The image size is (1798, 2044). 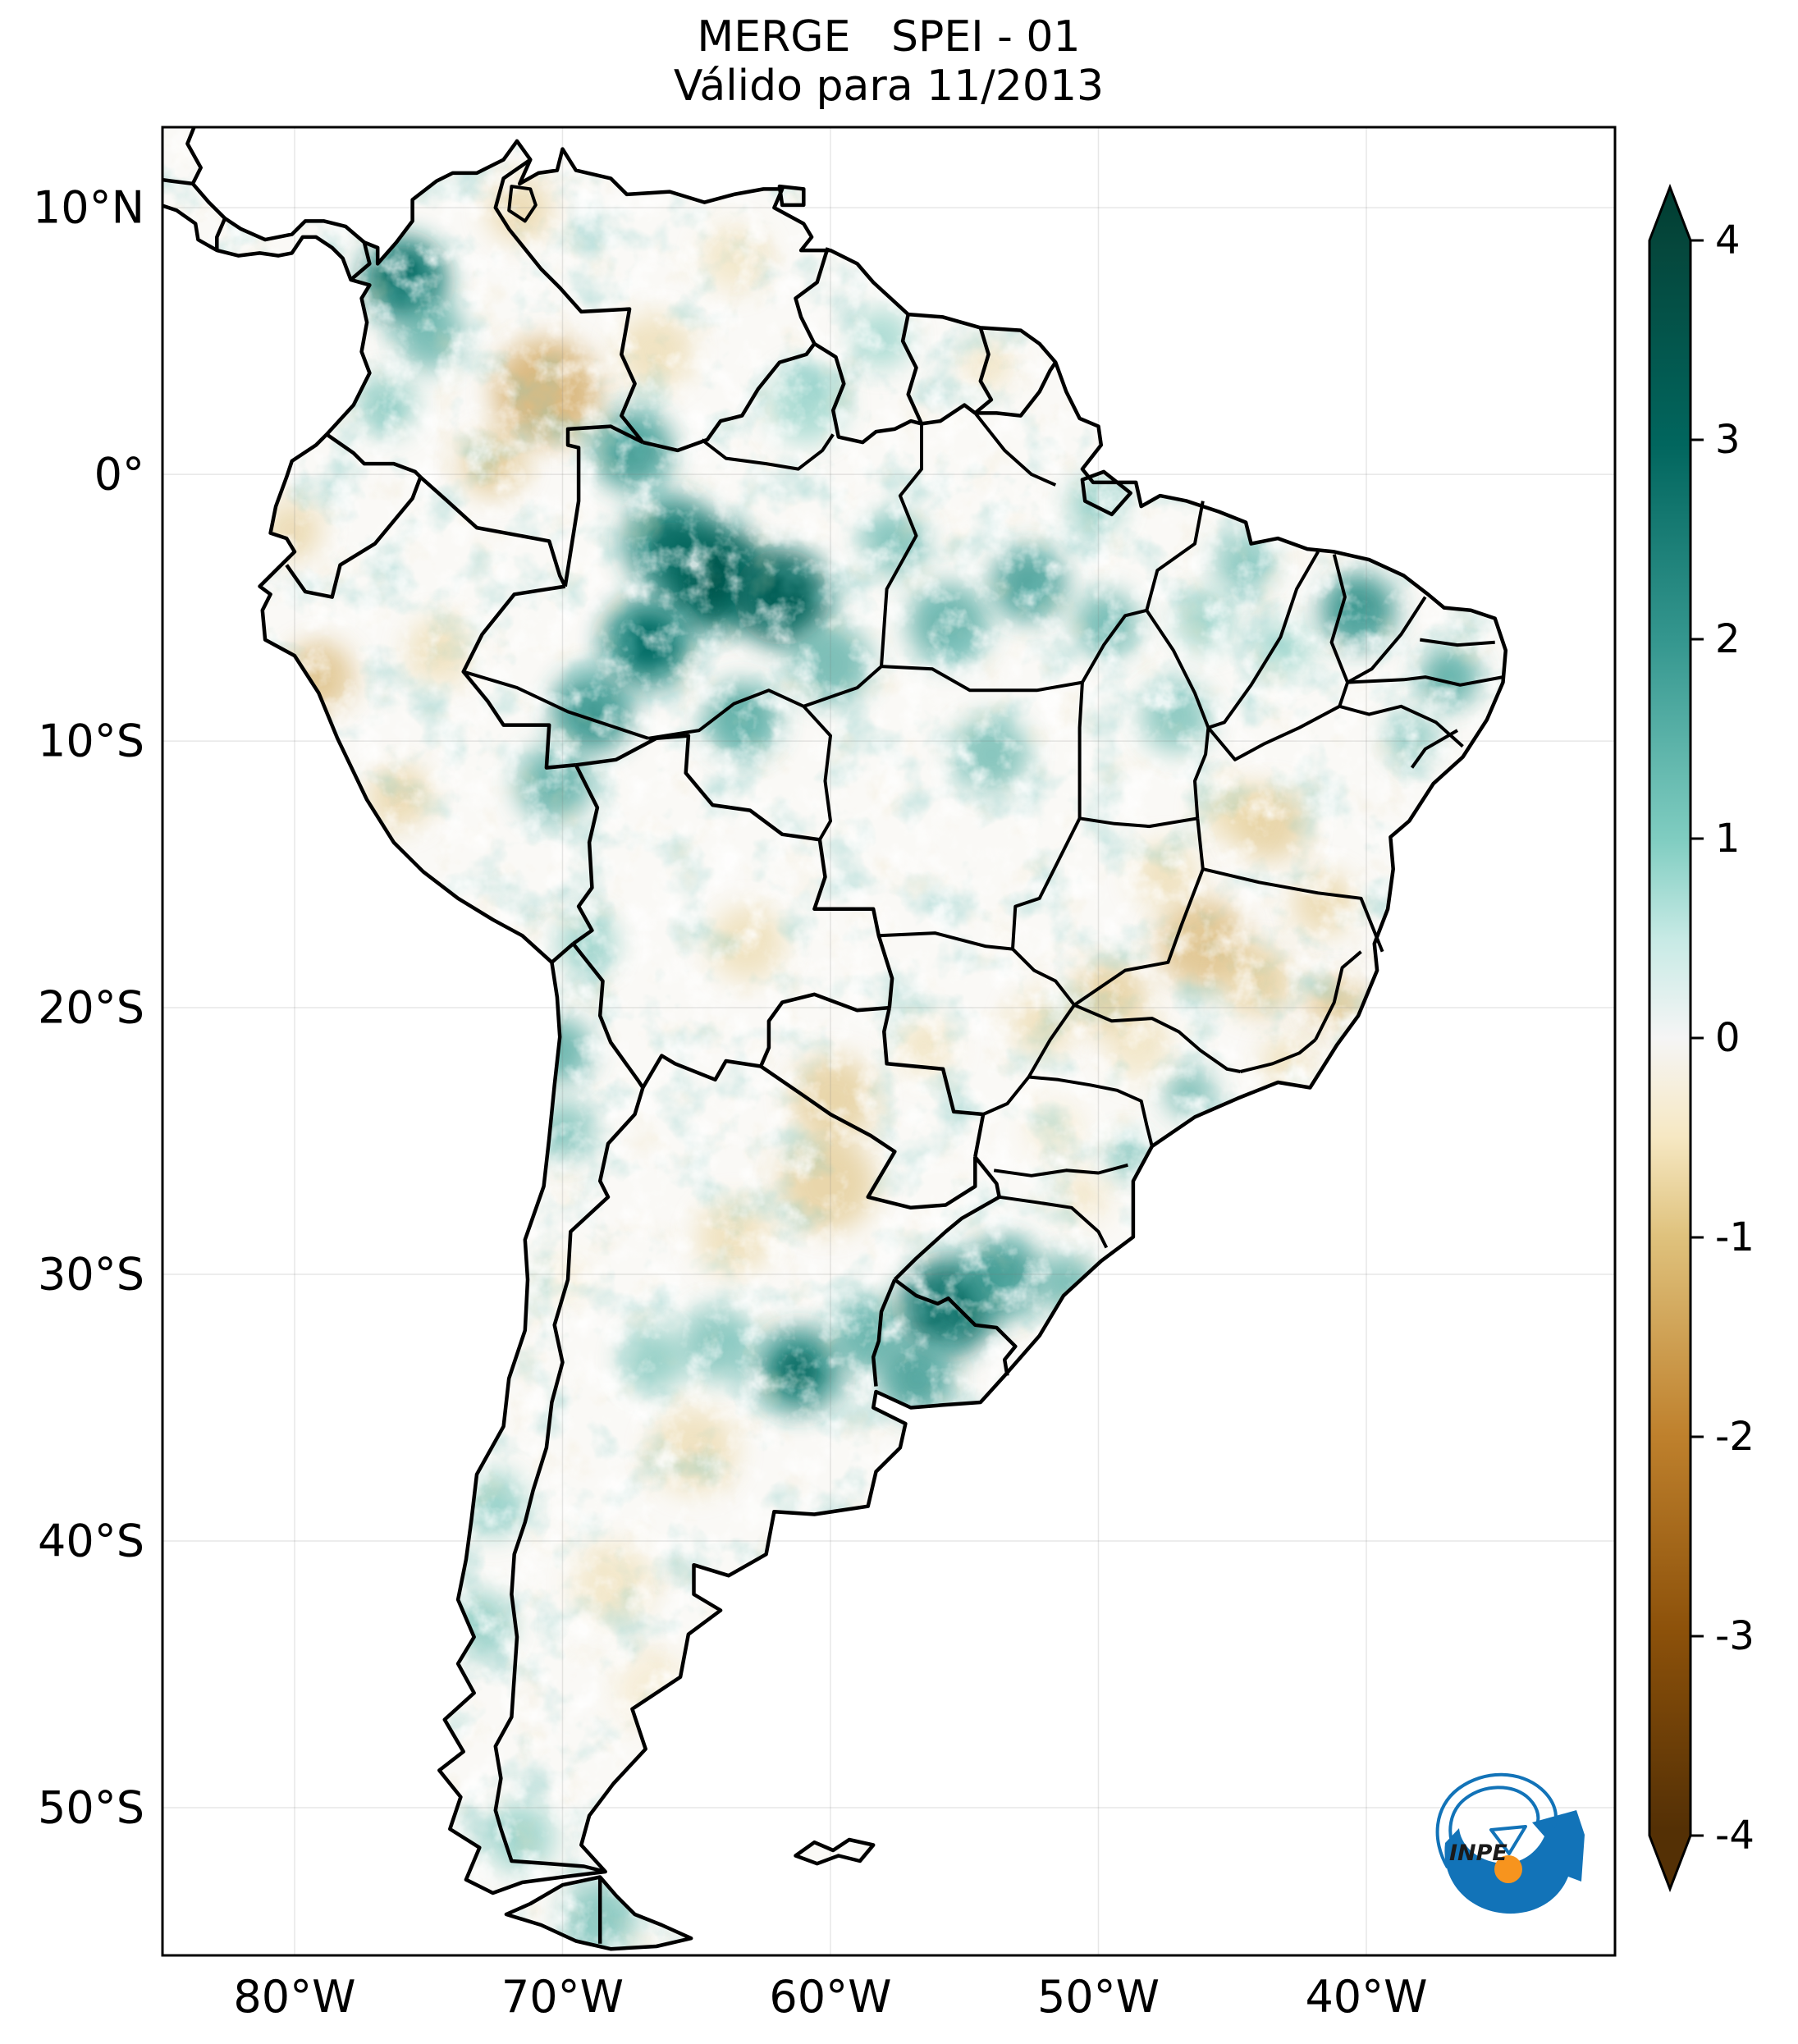 What do you see at coordinates (1728, 839) in the screenshot?
I see `colorbar-tick-label: 1` at bounding box center [1728, 839].